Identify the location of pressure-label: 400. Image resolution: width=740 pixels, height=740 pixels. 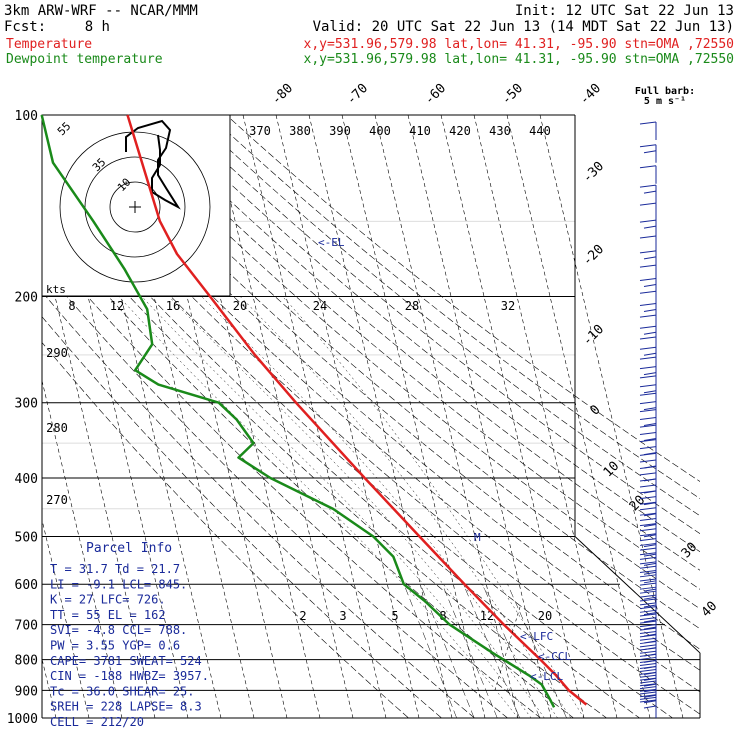
(26, 479).